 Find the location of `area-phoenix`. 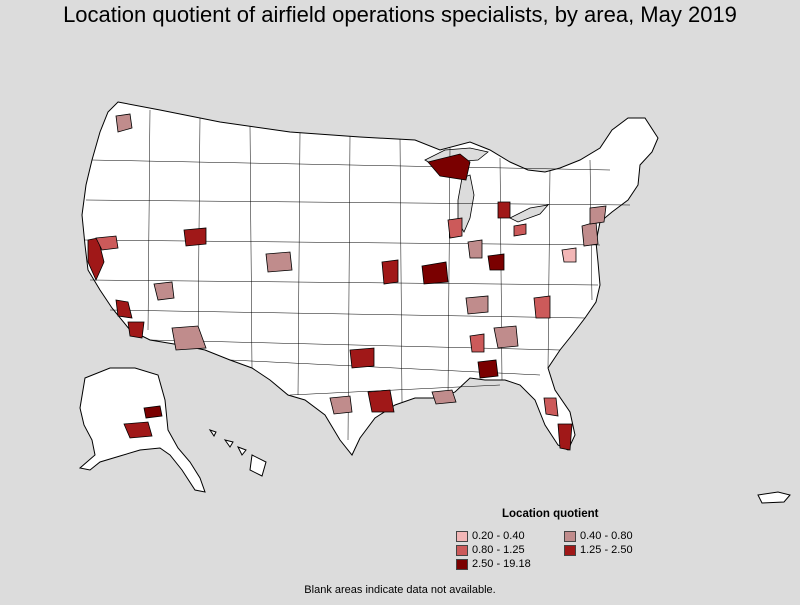

area-phoenix is located at coordinates (189, 338).